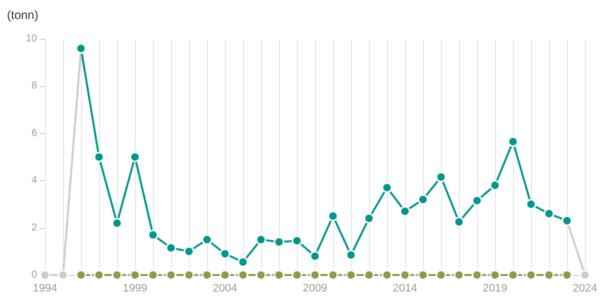 The width and height of the screenshot is (615, 305). Describe the element at coordinates (135, 288) in the screenshot. I see `x-tick-label: 1999` at that location.